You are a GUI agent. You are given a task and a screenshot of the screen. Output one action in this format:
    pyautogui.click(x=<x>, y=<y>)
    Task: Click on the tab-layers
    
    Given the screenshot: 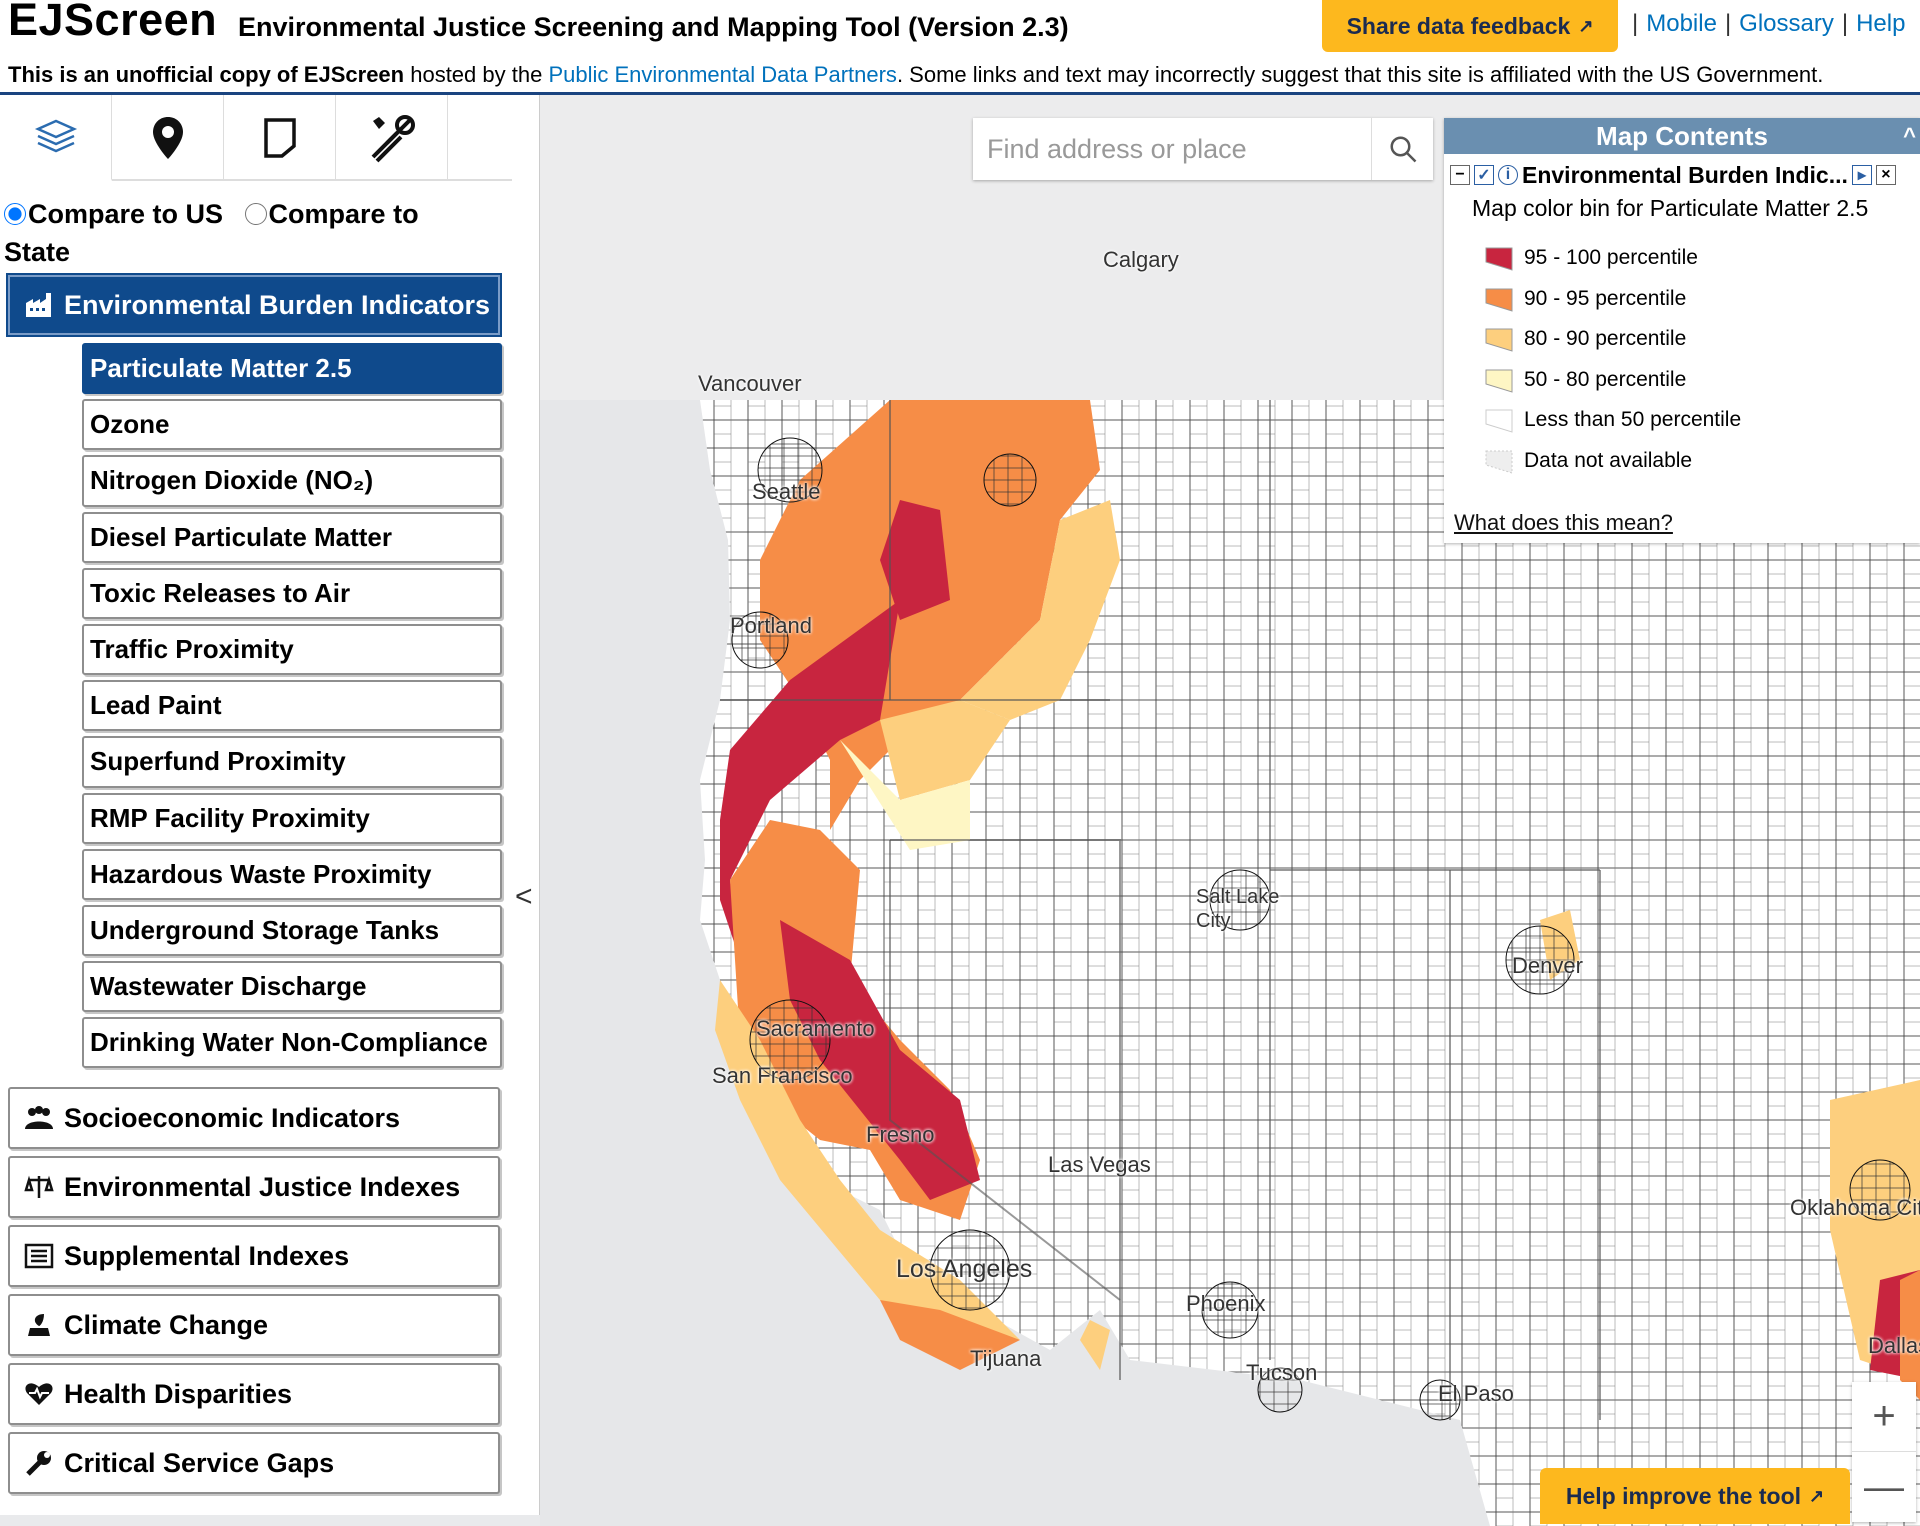 What is the action you would take?
    pyautogui.click(x=56, y=138)
    